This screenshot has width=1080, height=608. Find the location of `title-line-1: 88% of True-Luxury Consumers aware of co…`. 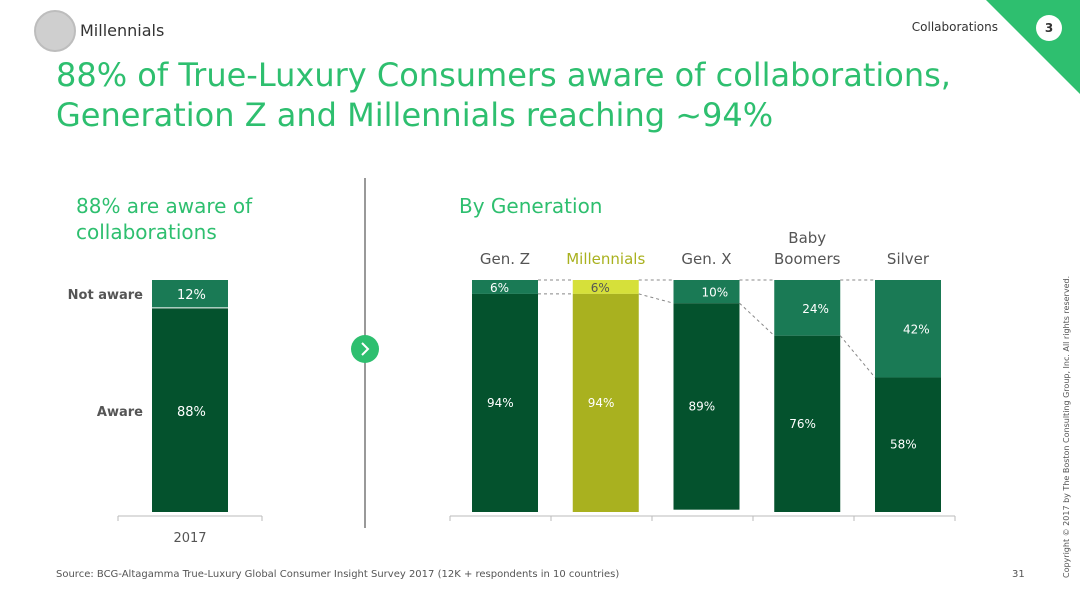

title-line-1: 88% of True-Luxury Consumers aware of co… is located at coordinates (503, 75).